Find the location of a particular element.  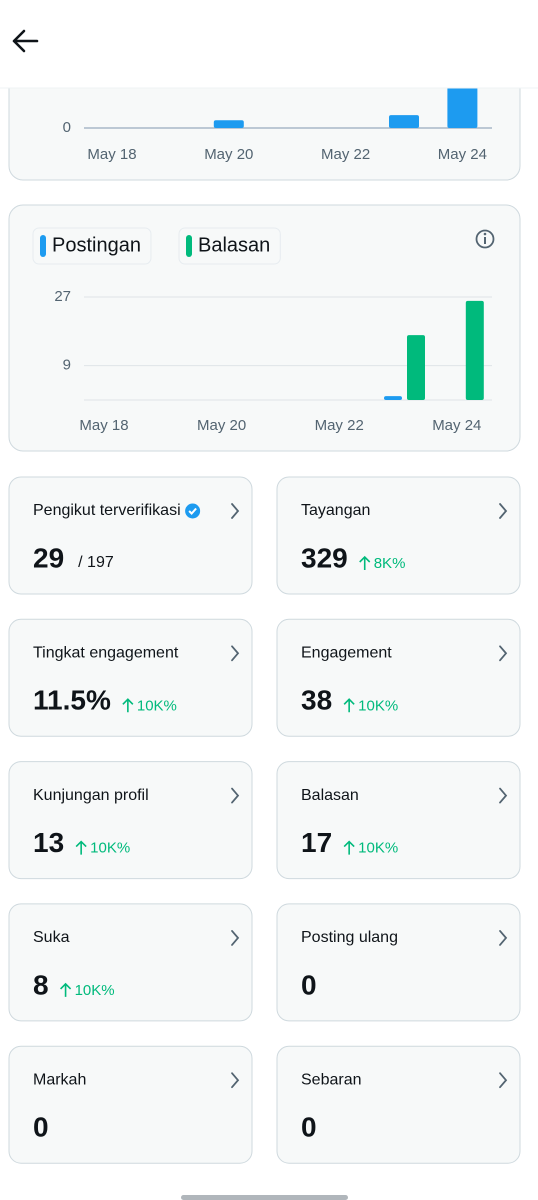

stat-card: Suka 8 10K% is located at coordinates (130, 962).